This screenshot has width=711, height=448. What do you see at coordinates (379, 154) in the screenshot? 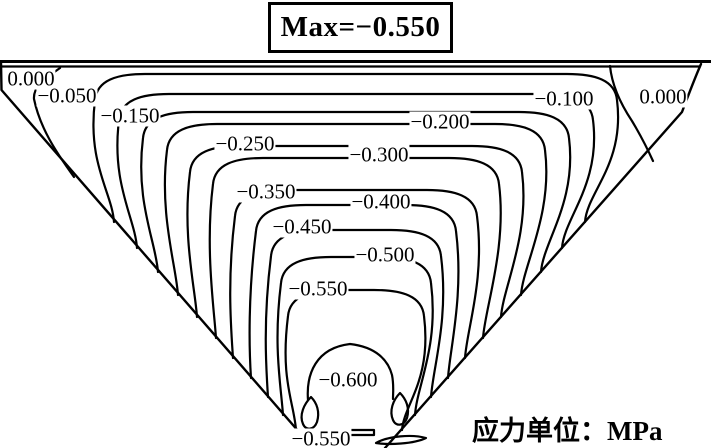
I see `contour-label: −0.300` at bounding box center [379, 154].